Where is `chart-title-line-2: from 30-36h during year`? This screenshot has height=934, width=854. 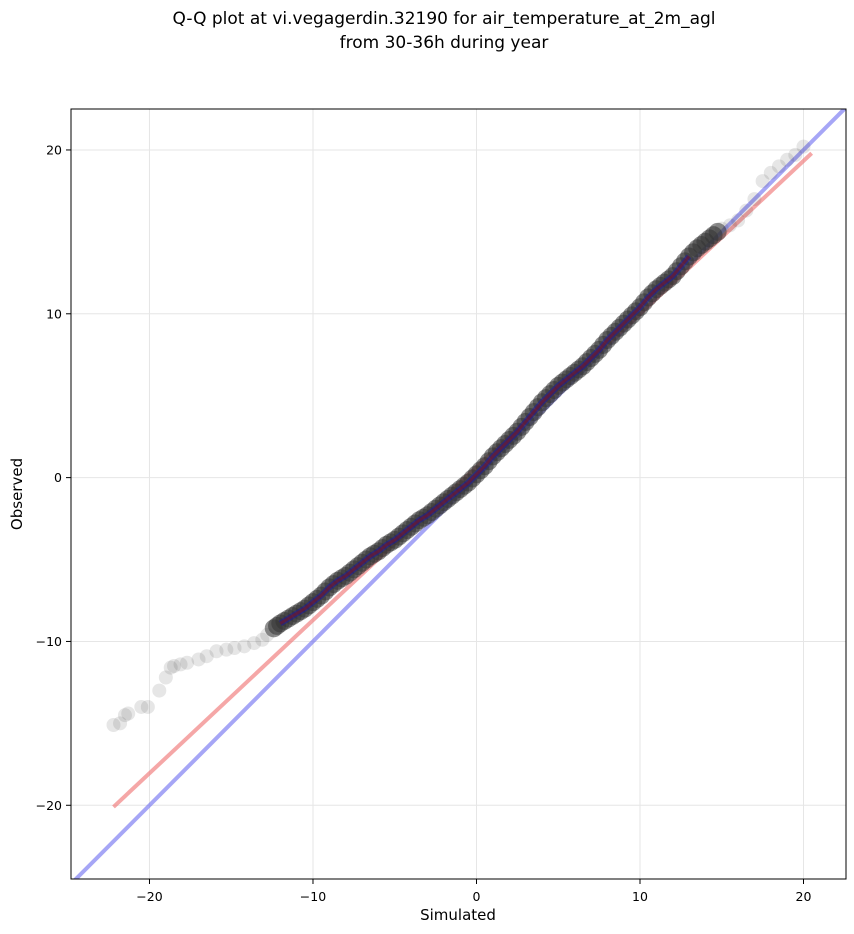 chart-title-line-2: from 30-36h during year is located at coordinates (444, 43).